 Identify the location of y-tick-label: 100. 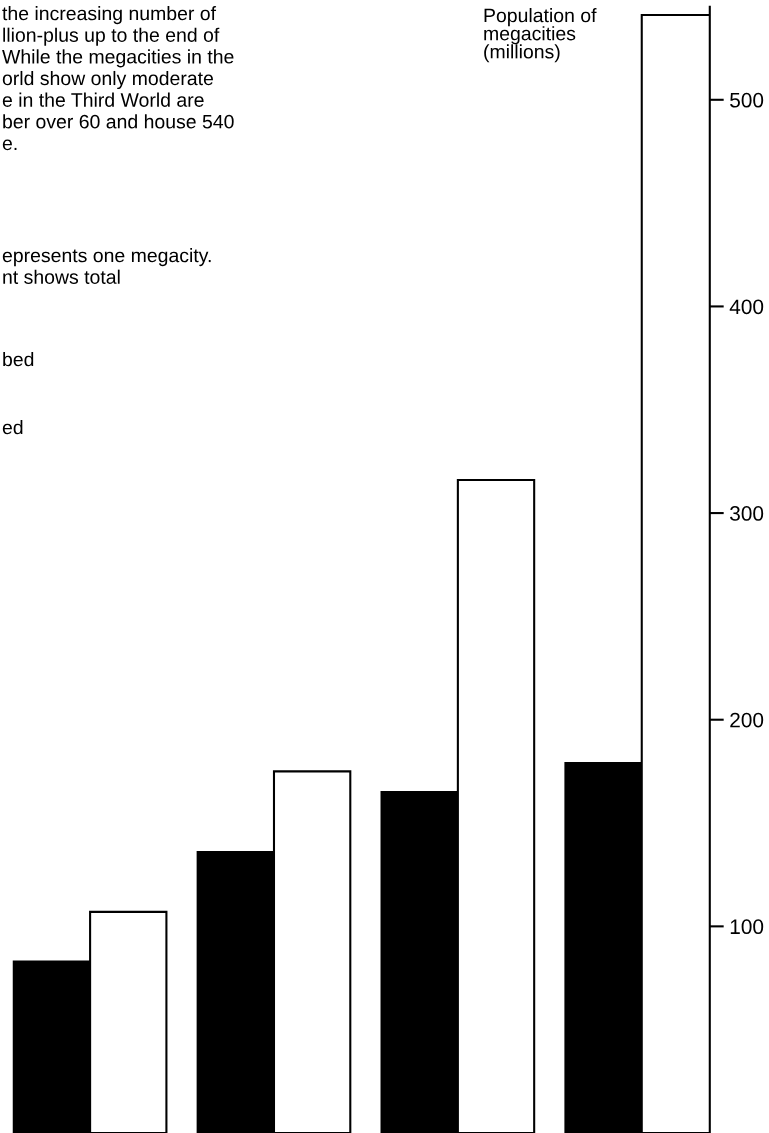
(747, 927).